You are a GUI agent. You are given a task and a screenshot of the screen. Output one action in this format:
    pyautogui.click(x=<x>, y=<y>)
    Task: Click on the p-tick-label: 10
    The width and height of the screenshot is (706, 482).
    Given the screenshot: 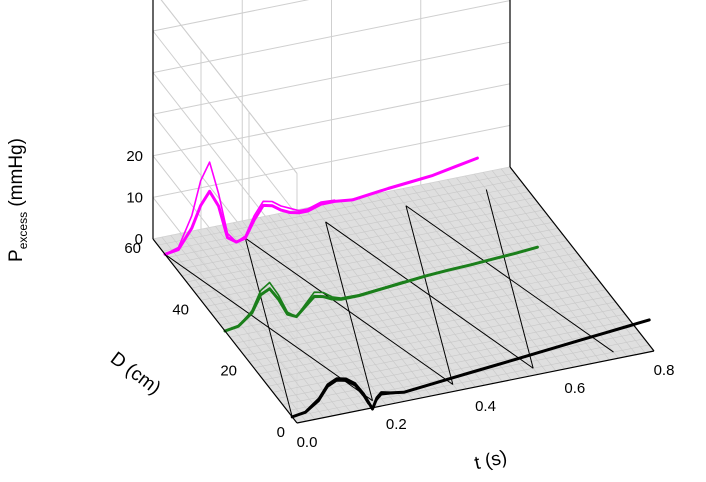 What is the action you would take?
    pyautogui.click(x=134, y=197)
    